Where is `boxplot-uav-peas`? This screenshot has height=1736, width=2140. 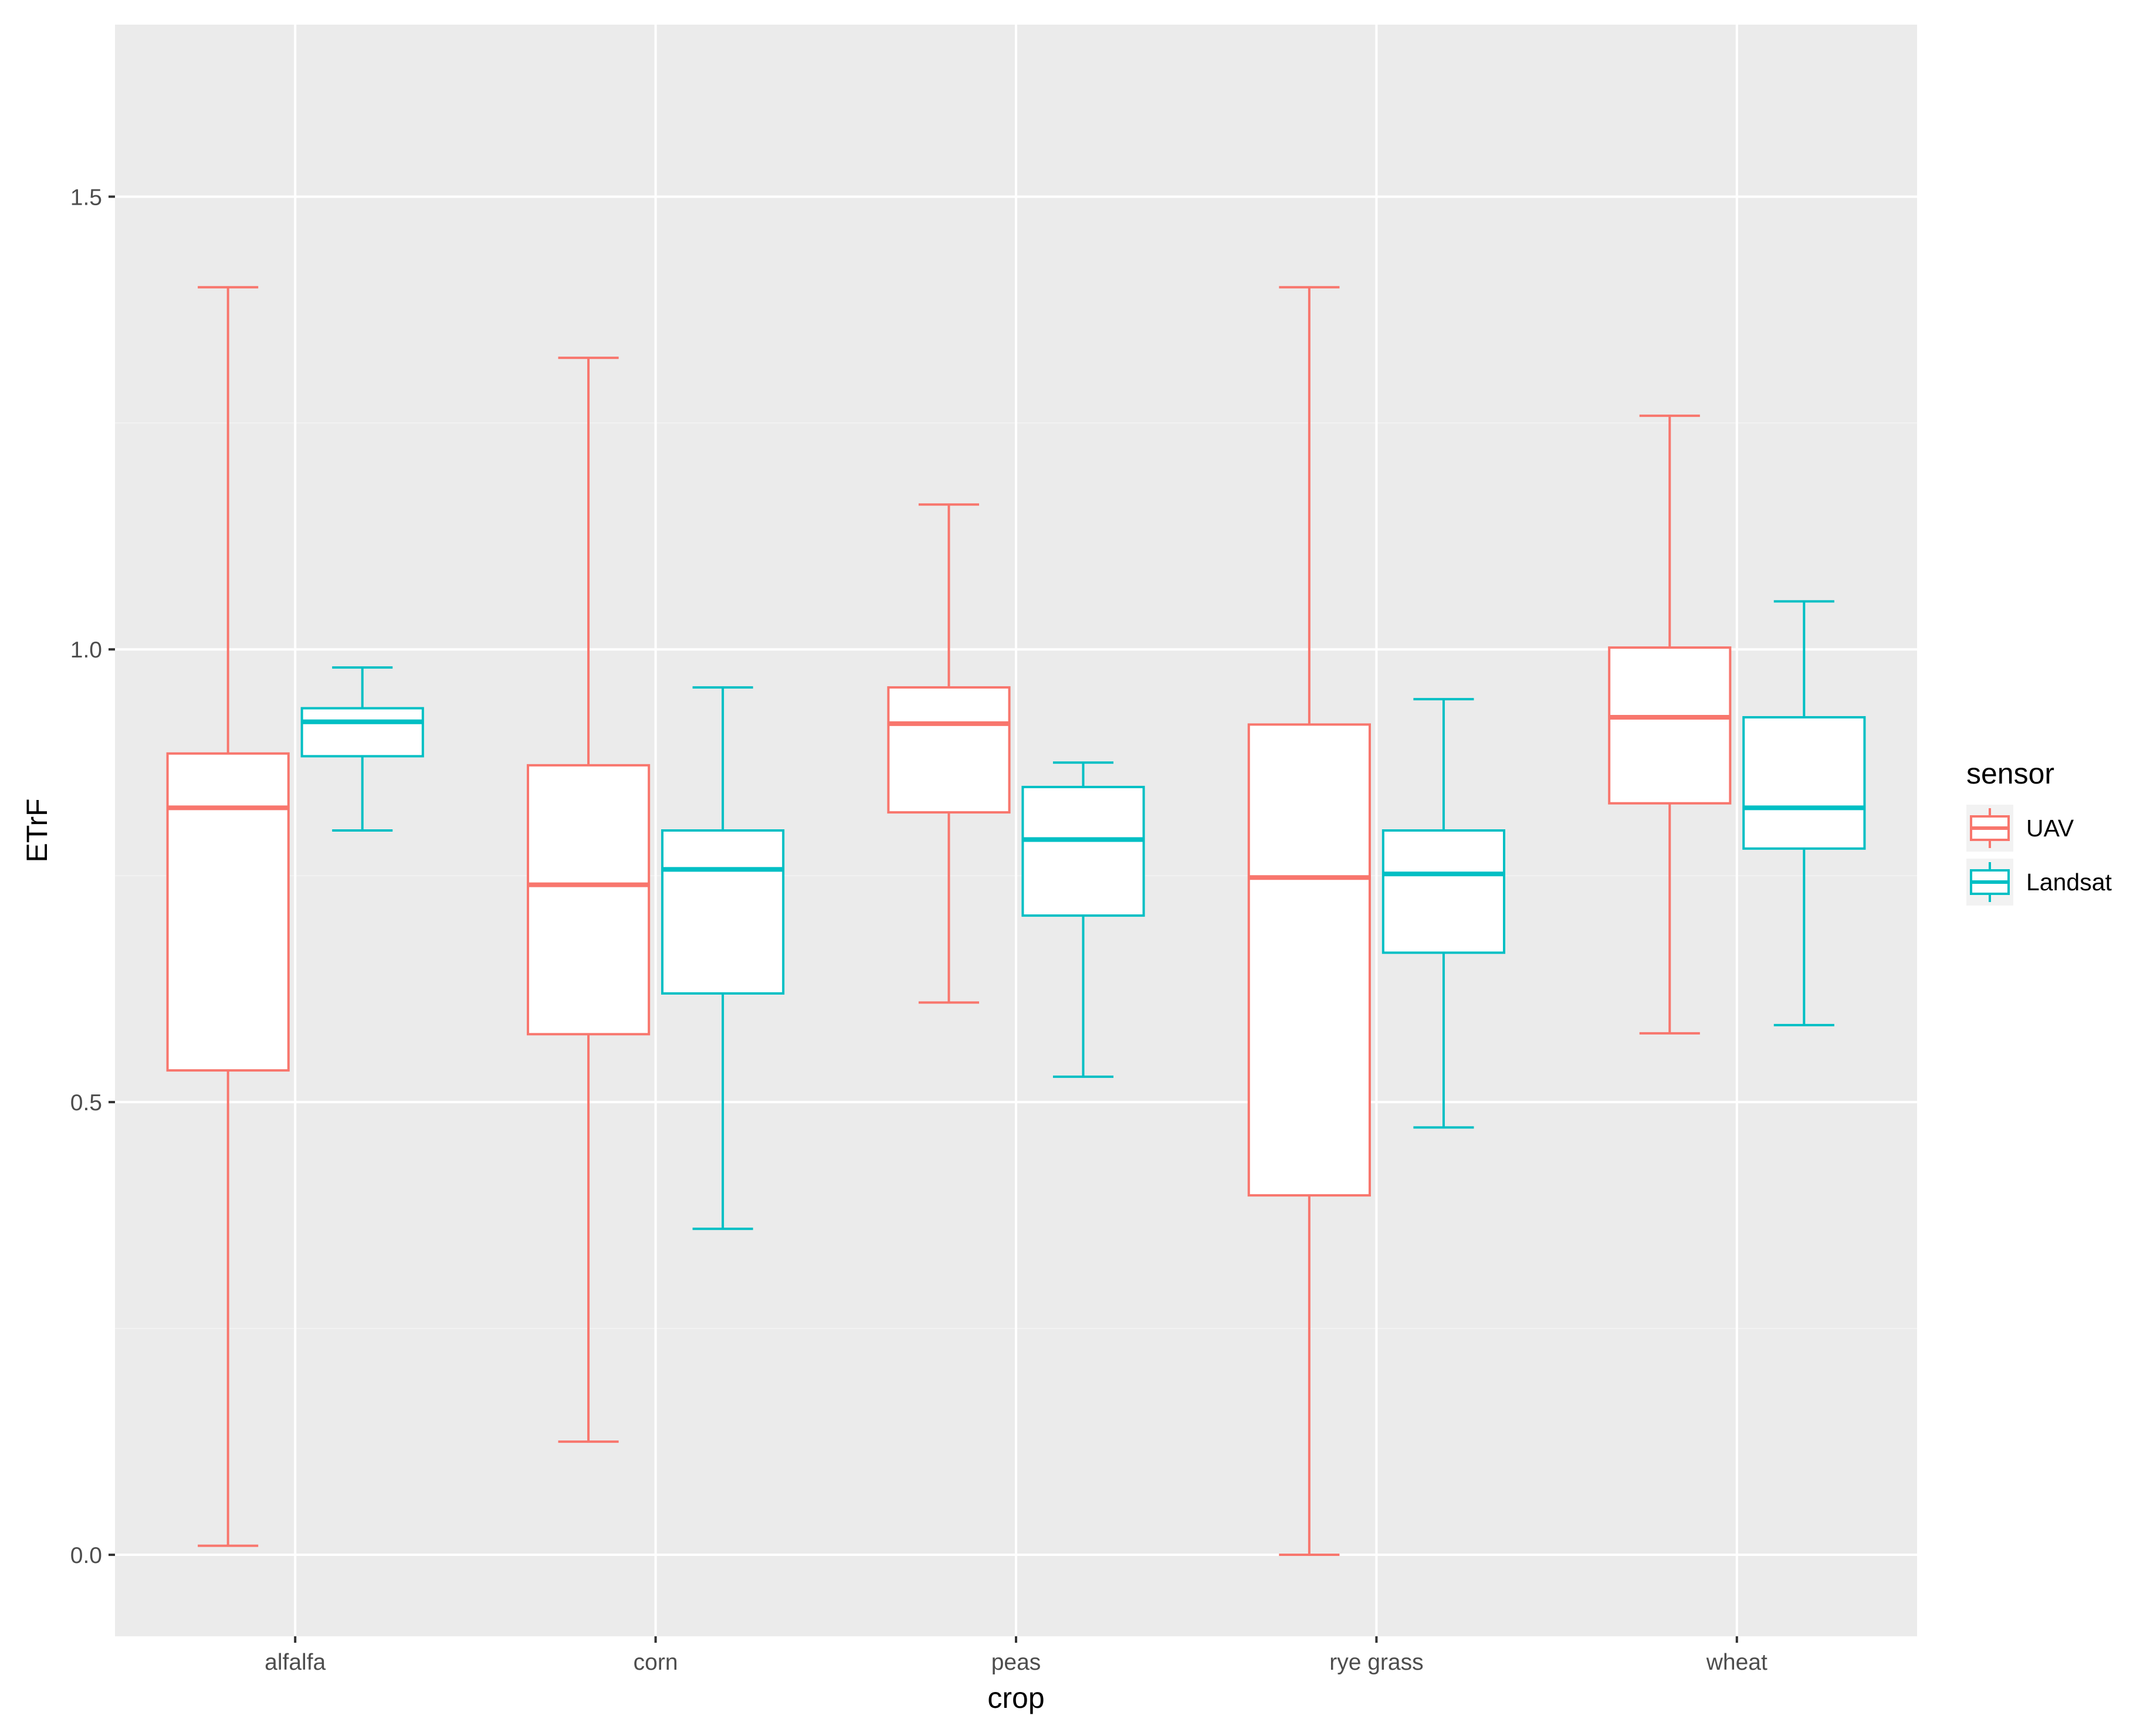
boxplot-uav-peas is located at coordinates (949, 753).